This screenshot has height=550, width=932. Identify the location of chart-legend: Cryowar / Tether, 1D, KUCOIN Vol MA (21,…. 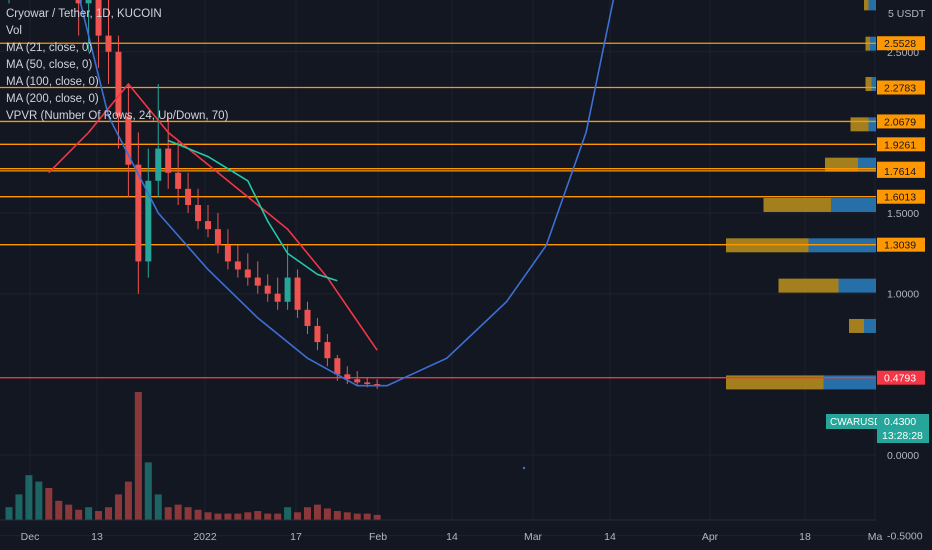
(117, 65).